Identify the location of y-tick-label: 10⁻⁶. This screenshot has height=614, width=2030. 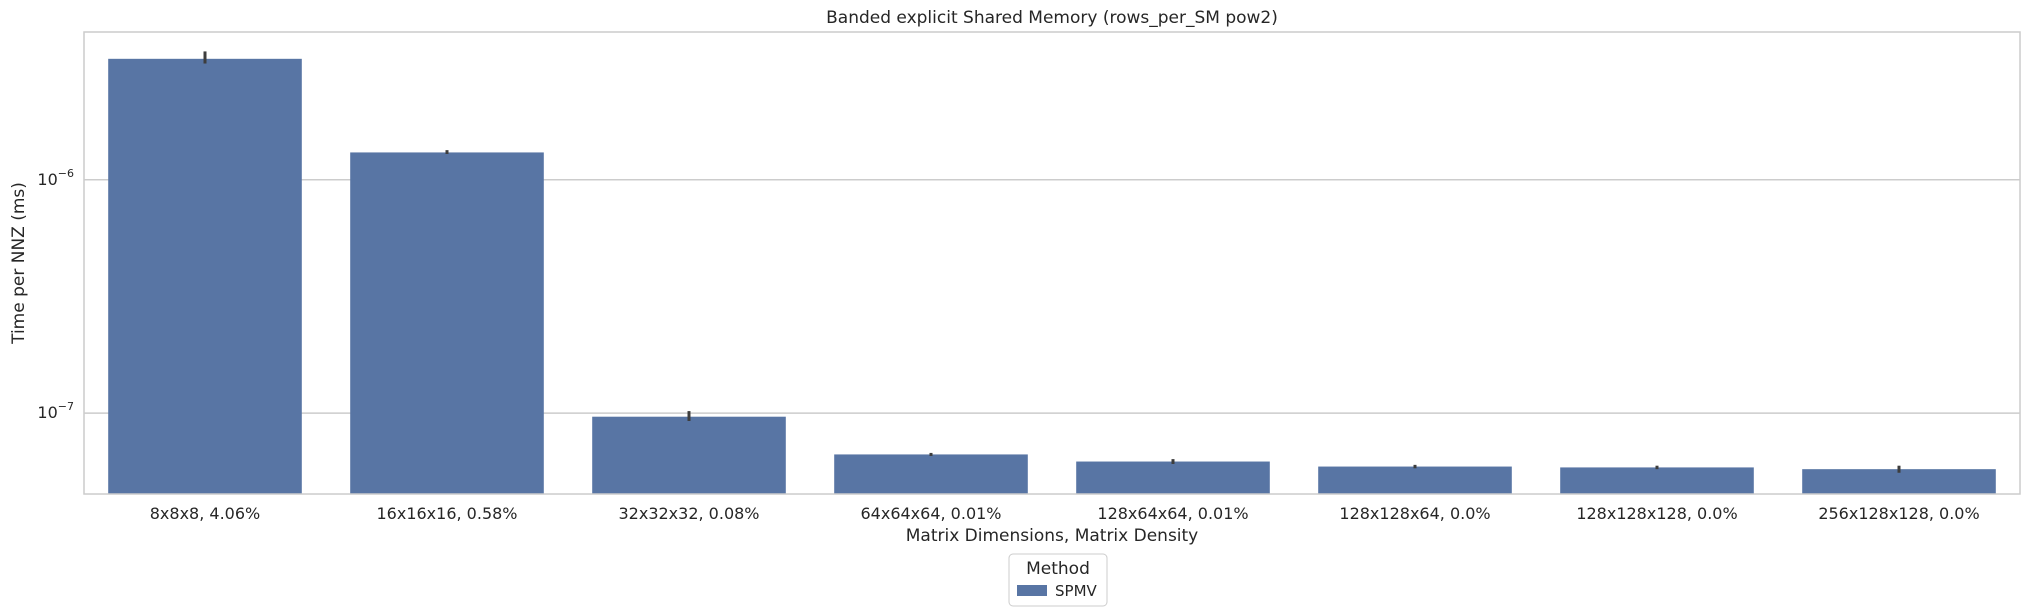
(55, 178).